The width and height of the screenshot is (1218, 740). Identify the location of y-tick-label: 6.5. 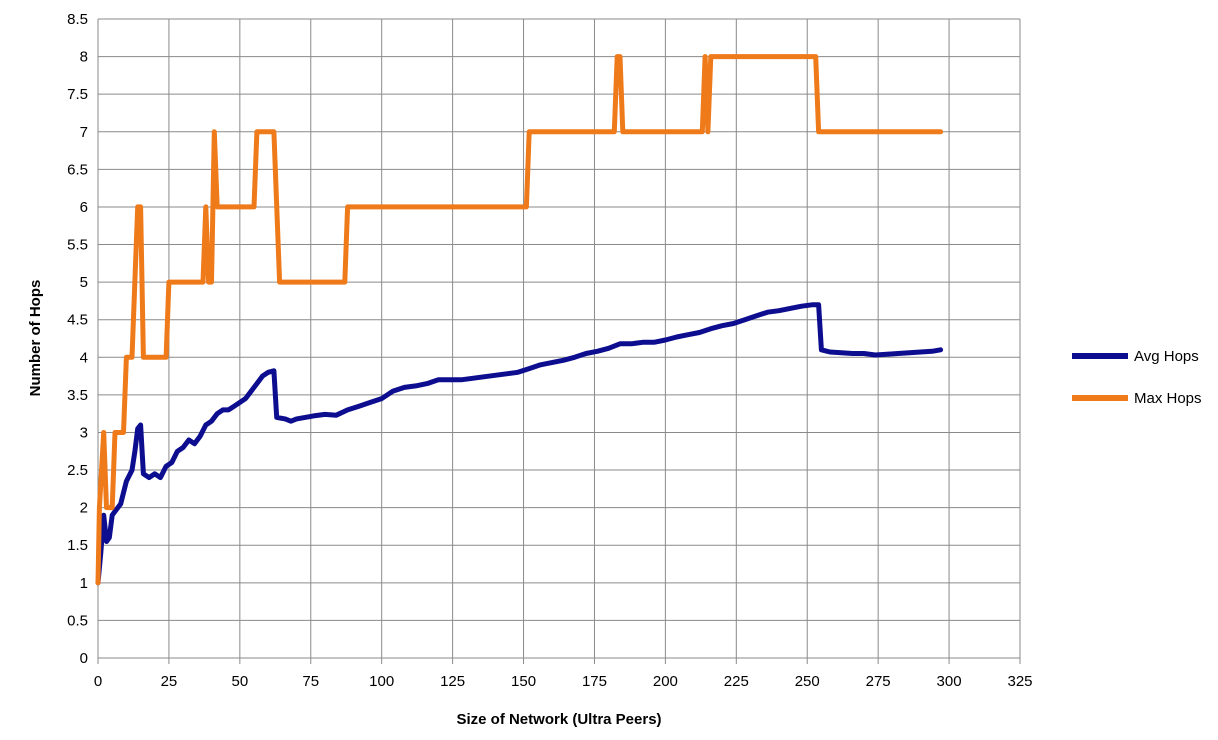
(77, 169).